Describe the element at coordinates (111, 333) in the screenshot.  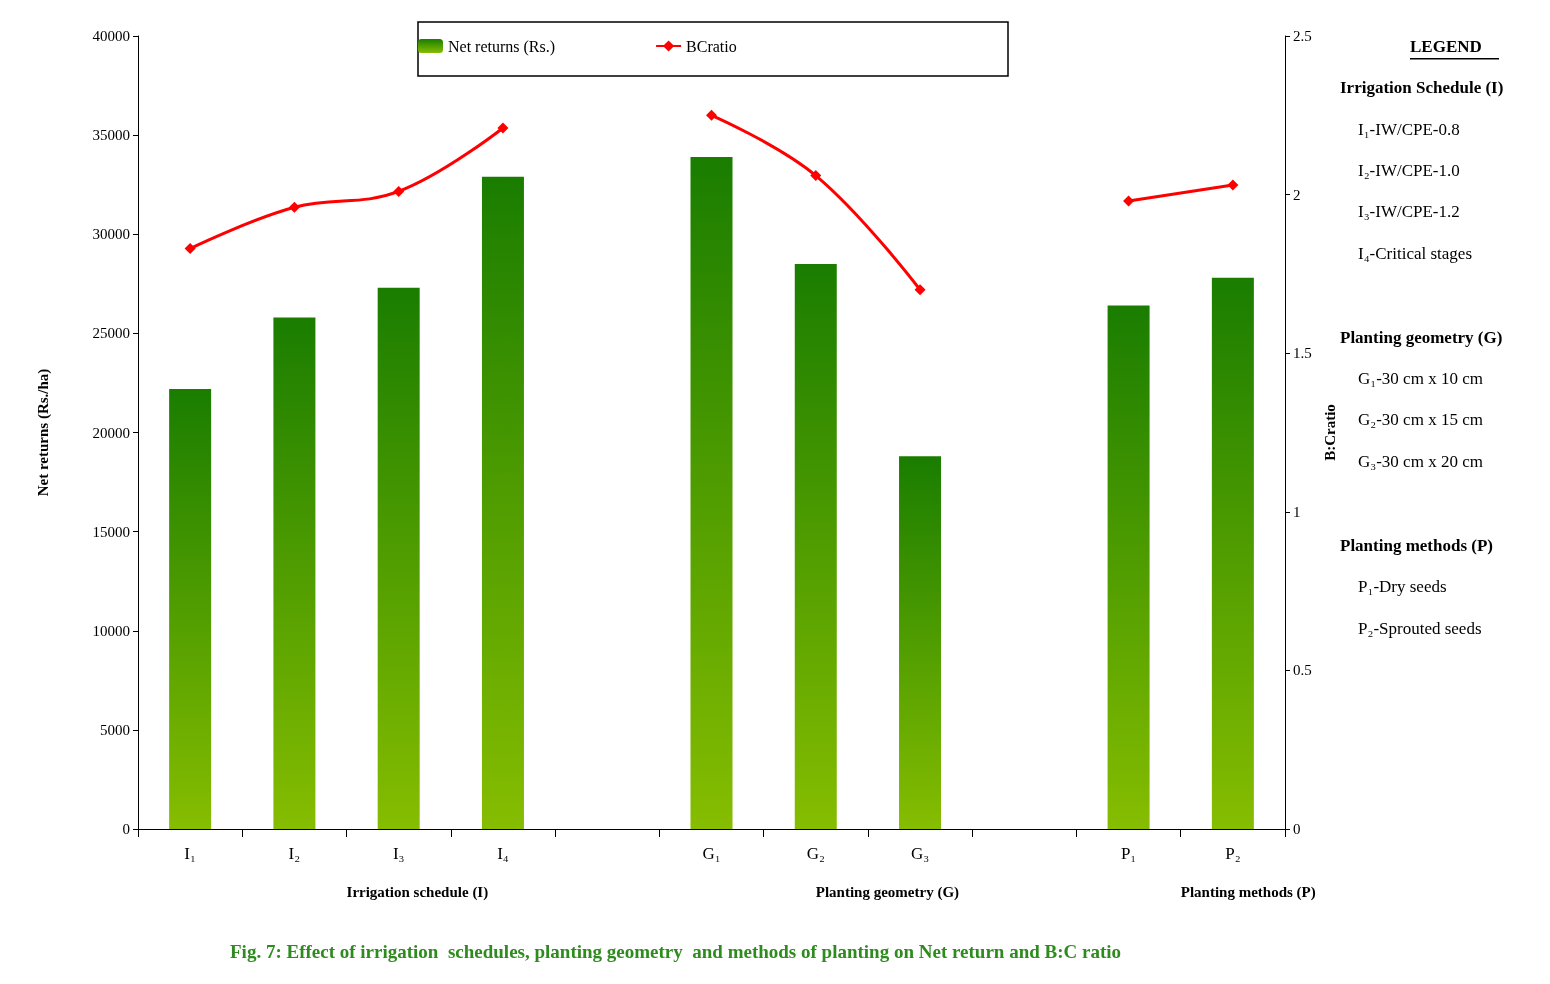
I see `y-tick-label: 25000` at that location.